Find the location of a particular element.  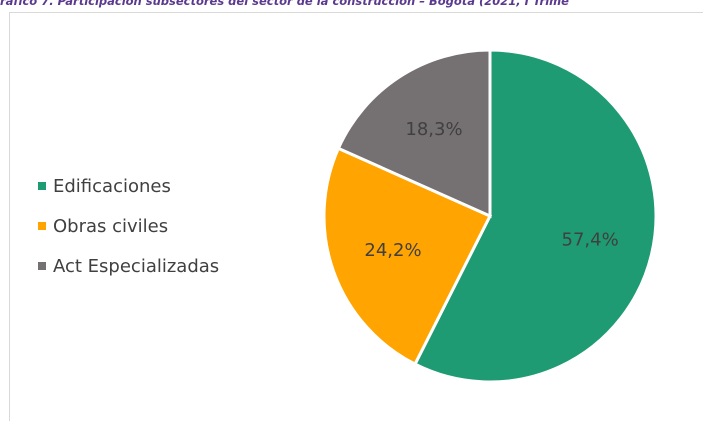

data-label-edificaciones: 57,4% is located at coordinates (590, 239).